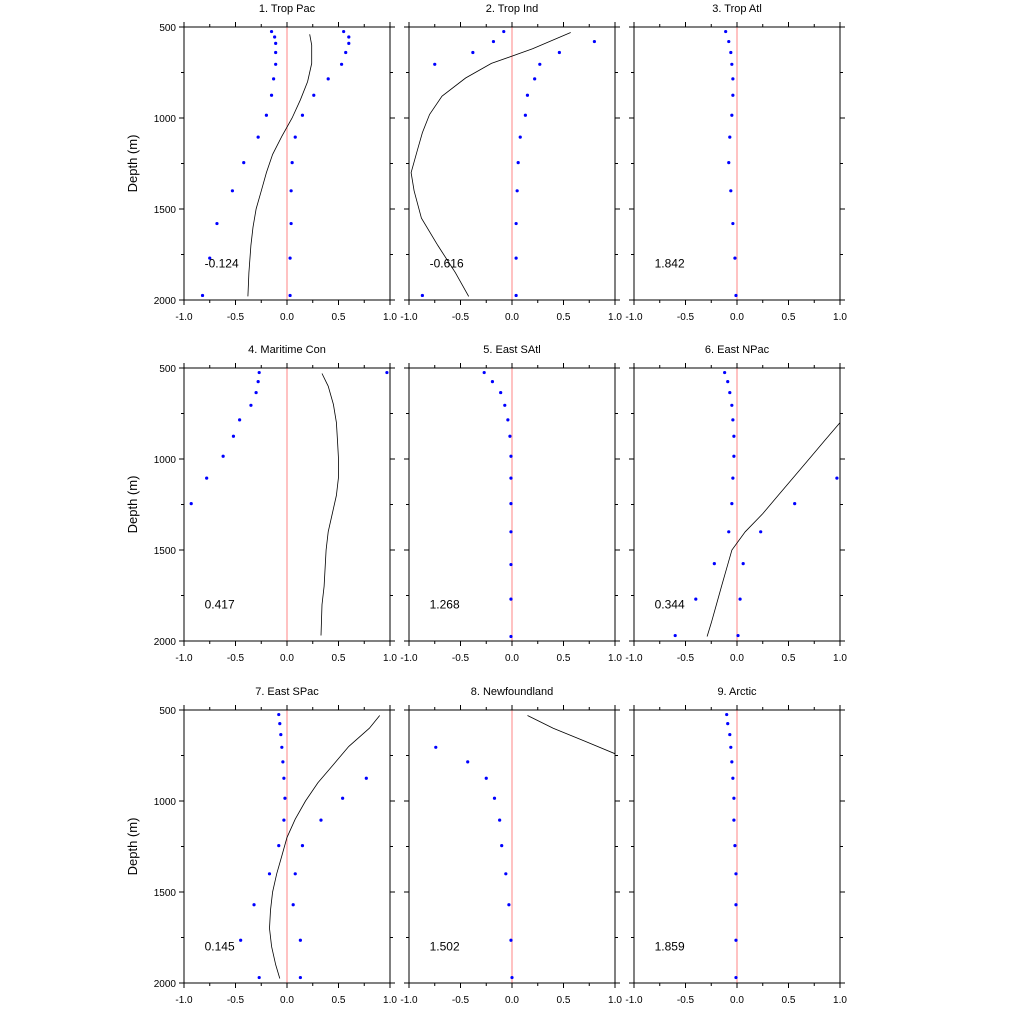  I want to click on panel-annotation: 1.268, so click(445, 605).